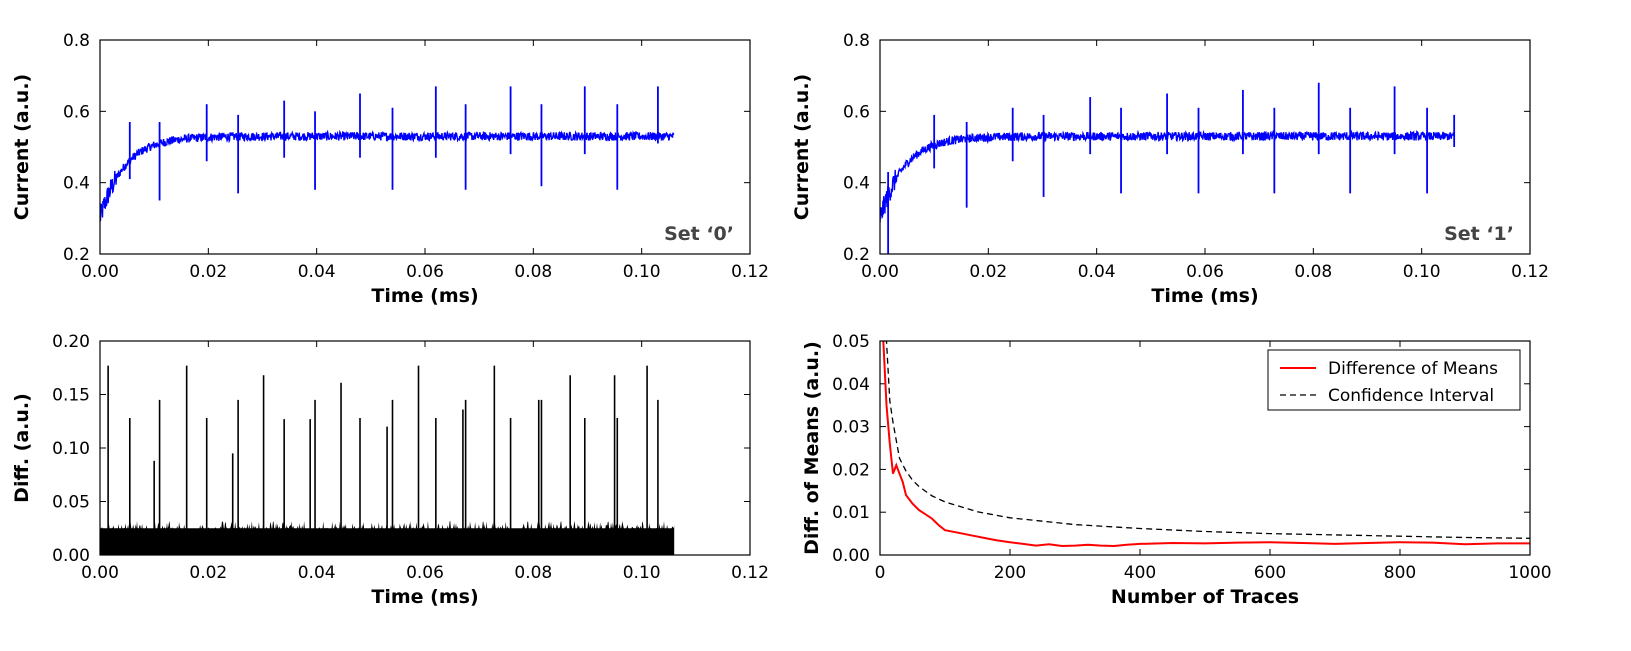  I want to click on diff-xtick-label: 0.00, so click(100, 573).